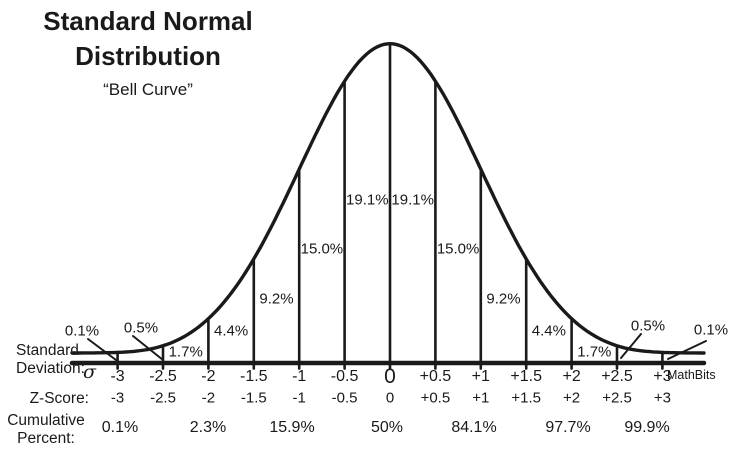 The height and width of the screenshot is (453, 737). What do you see at coordinates (47, 350) in the screenshot?
I see `sd-axis-label-line-1: Standard` at bounding box center [47, 350].